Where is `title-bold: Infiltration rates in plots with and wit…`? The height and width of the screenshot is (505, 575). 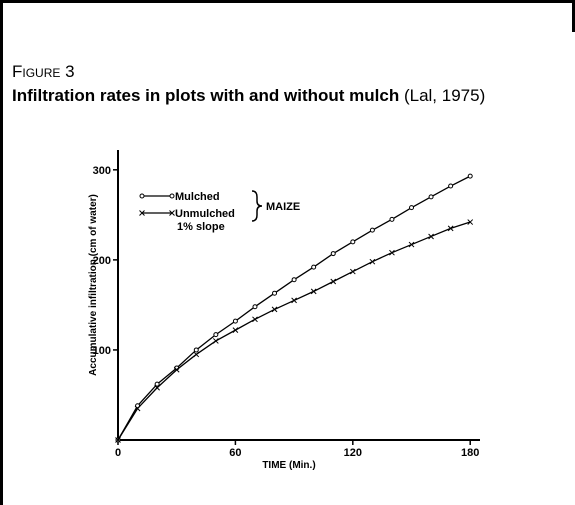
title-bold: Infiltration rates in plots with and wit… is located at coordinates (206, 95).